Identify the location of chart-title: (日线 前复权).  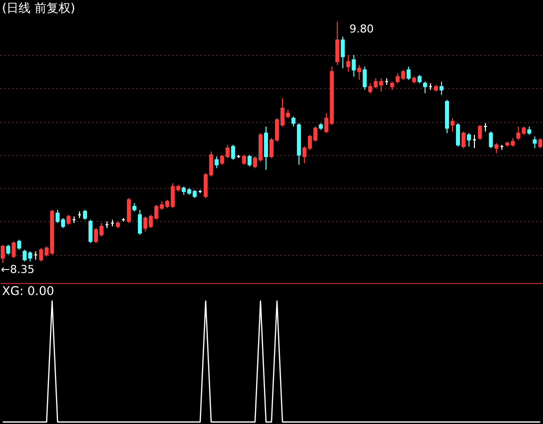
(39, 8).